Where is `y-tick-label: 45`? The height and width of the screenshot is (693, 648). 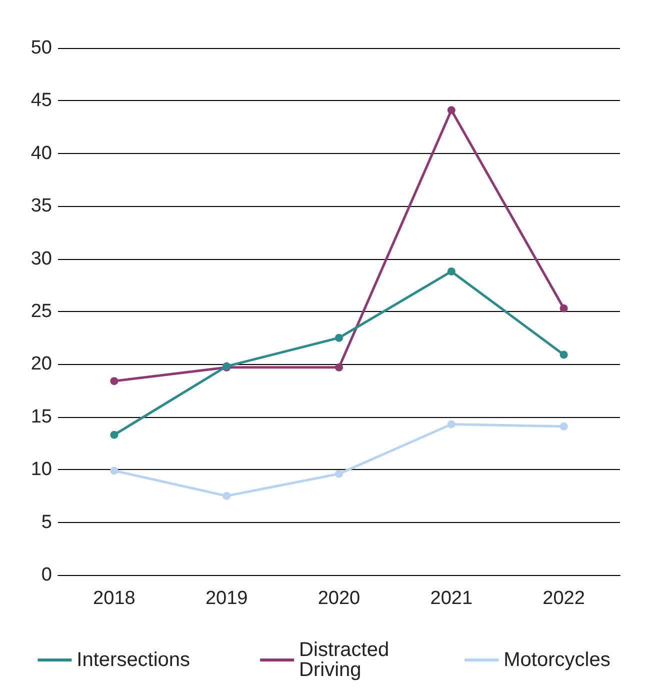 y-tick-label: 45 is located at coordinates (41, 101).